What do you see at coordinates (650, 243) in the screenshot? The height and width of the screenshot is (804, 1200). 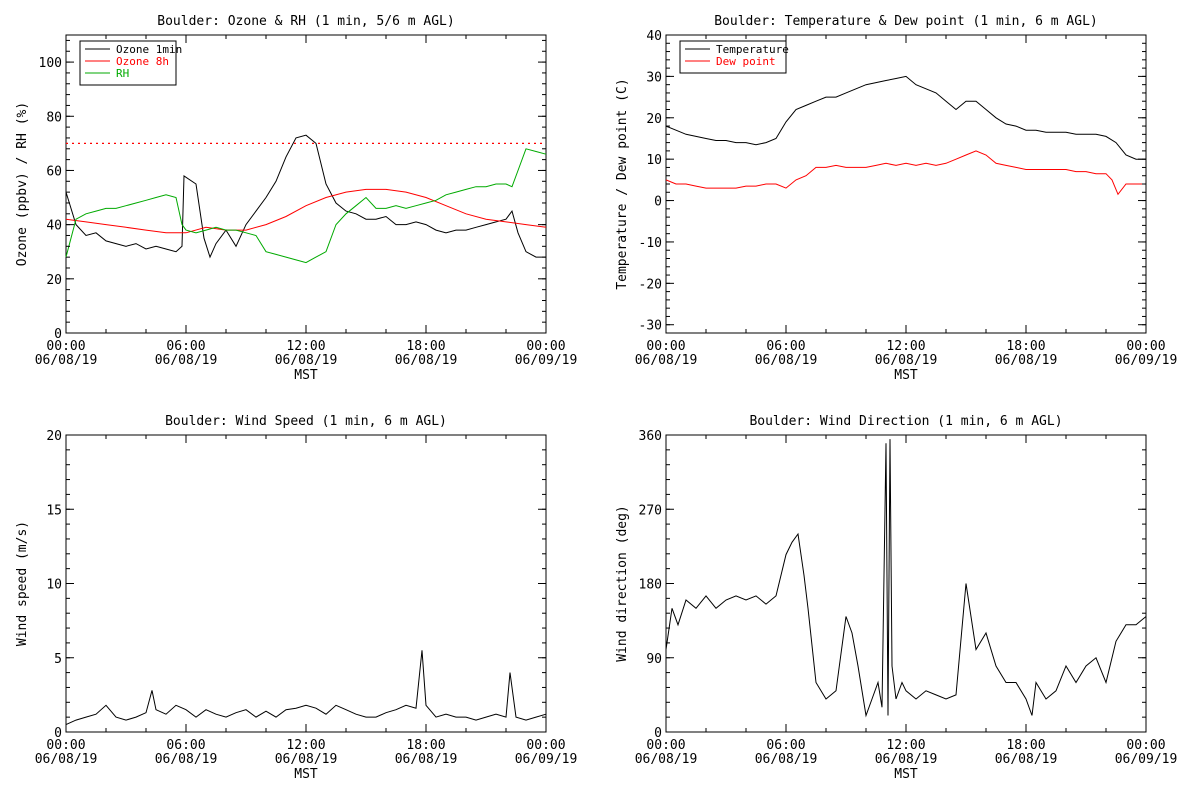 I see `y-tick-label: -10` at bounding box center [650, 243].